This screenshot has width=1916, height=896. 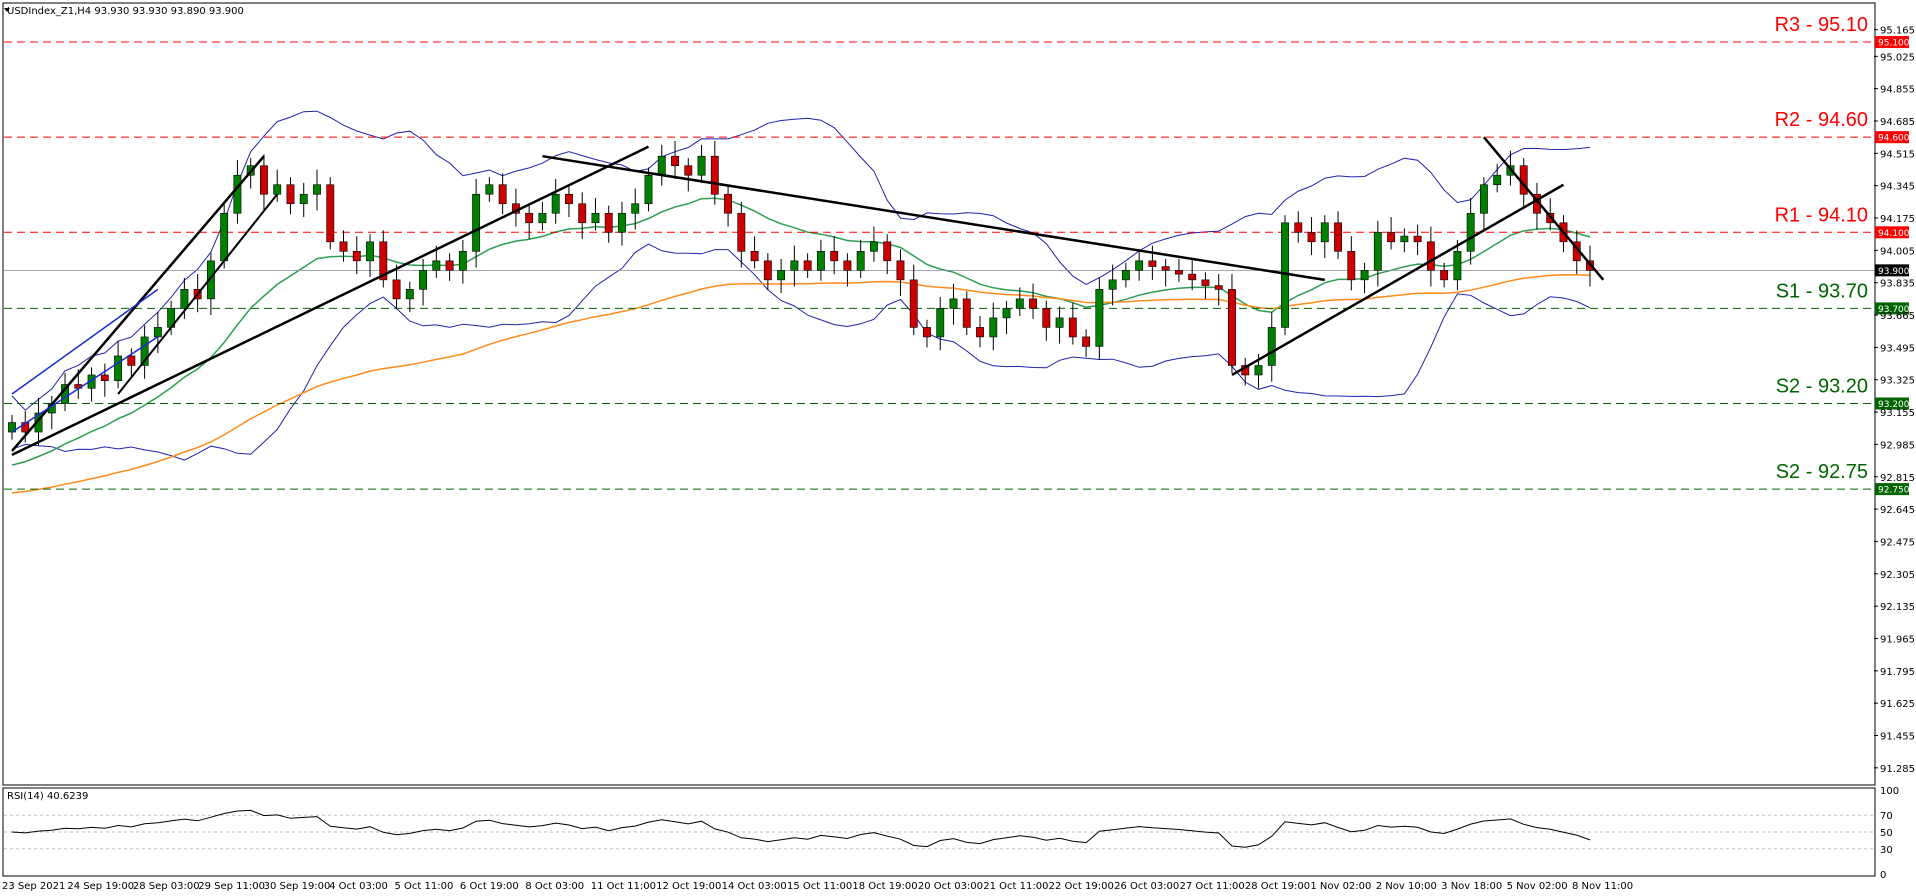 What do you see at coordinates (7, 10) in the screenshot?
I see `dropdown-triangle-icon` at bounding box center [7, 10].